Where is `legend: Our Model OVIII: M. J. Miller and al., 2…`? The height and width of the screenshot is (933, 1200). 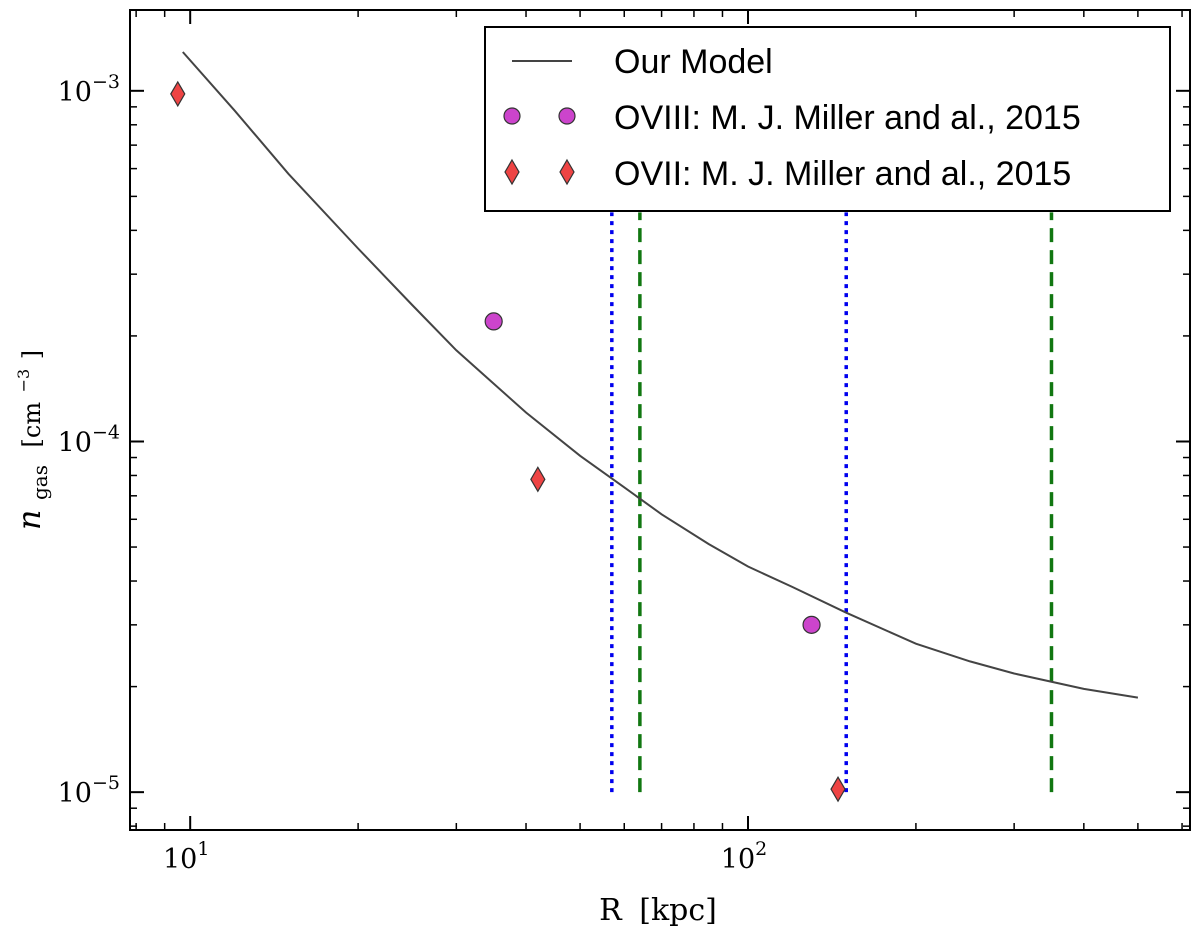 legend: Our Model OVIII: M. J. Miller and al., 2… is located at coordinates (827, 119).